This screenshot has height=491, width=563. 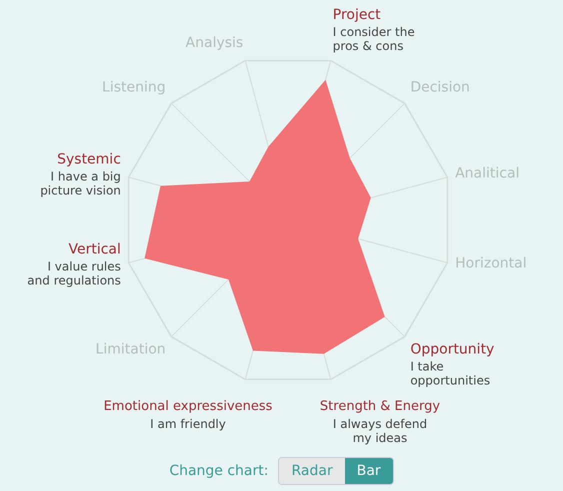 I want to click on spoke-label: Project, so click(x=357, y=14).